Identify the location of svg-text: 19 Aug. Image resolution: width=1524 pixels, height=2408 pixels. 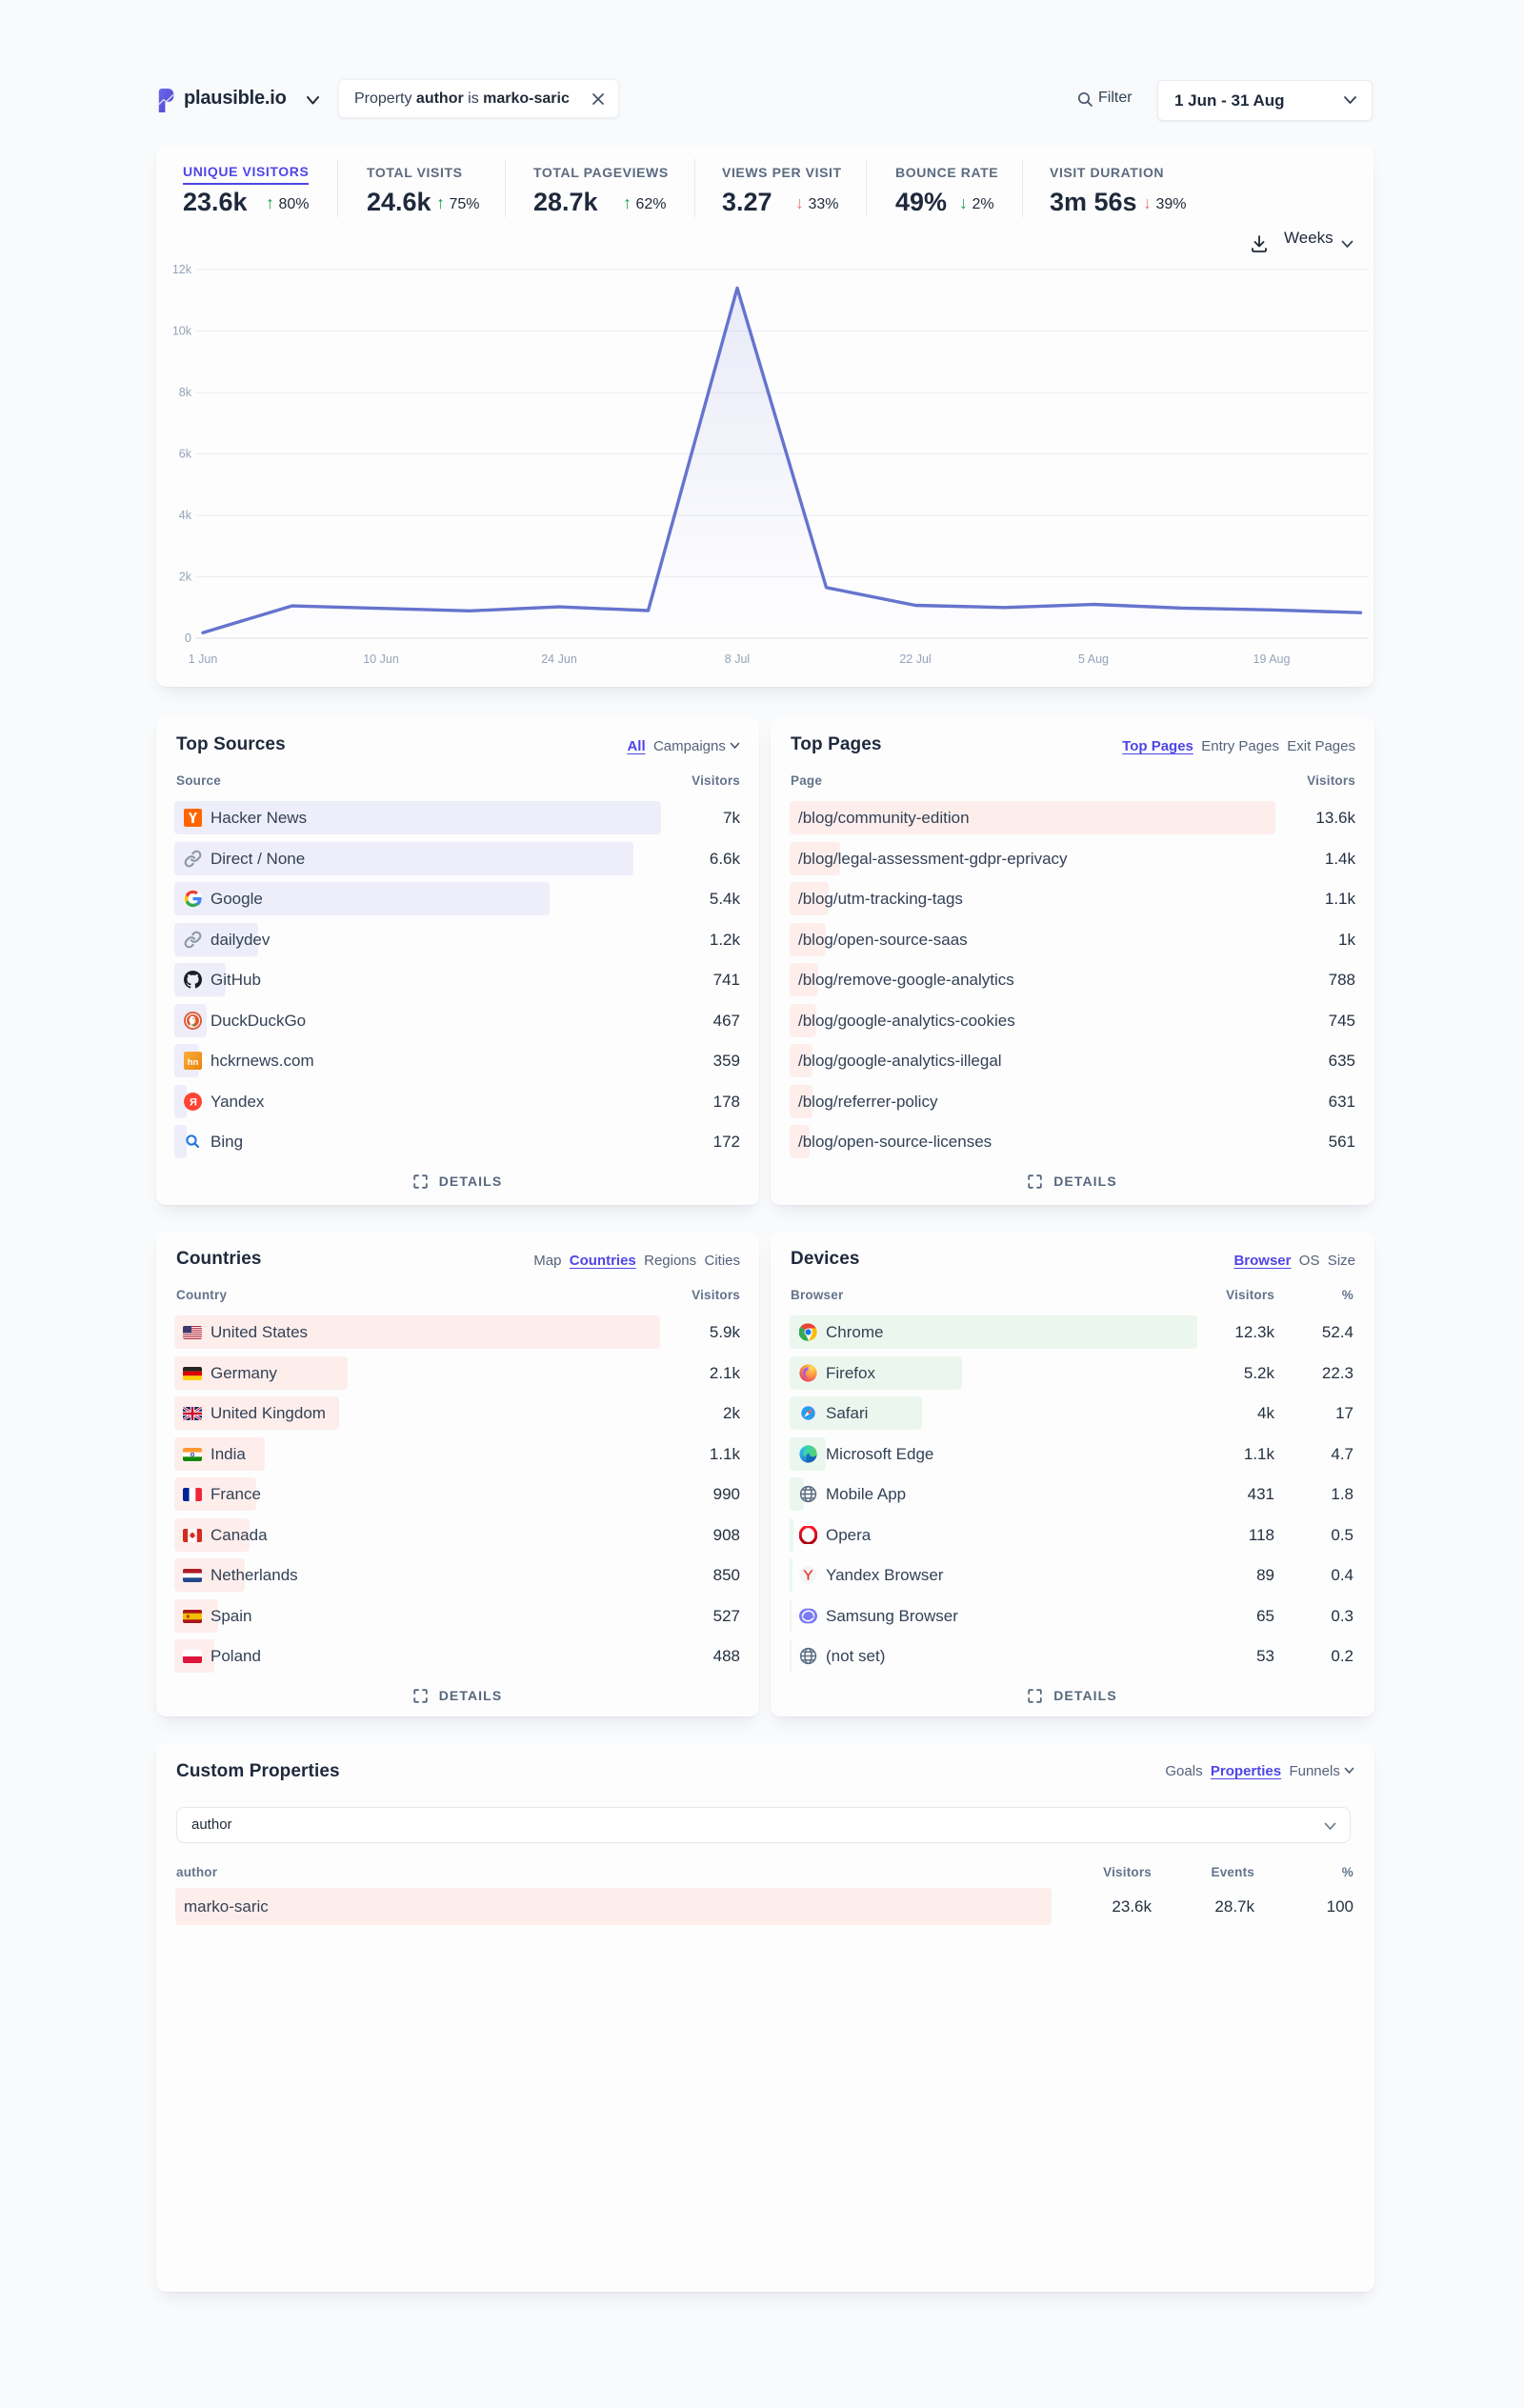
(1272, 659).